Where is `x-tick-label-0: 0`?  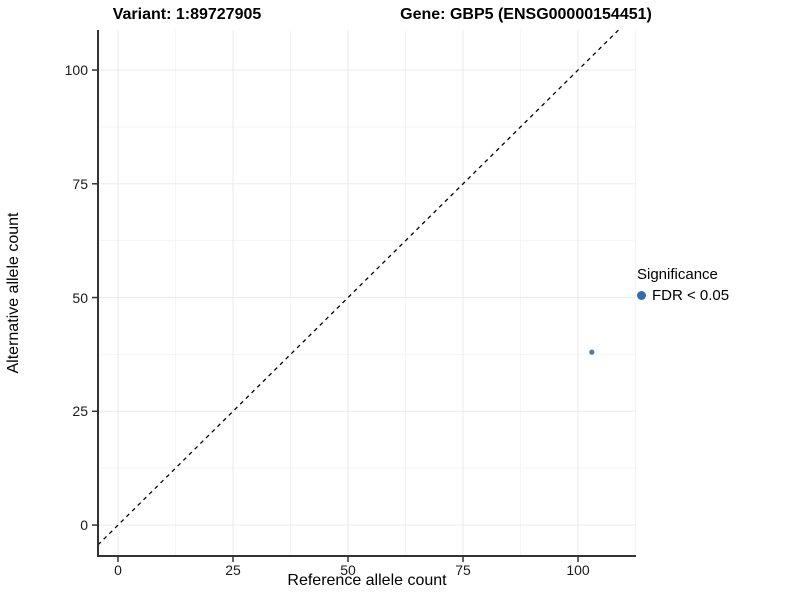
x-tick-label-0: 0 is located at coordinates (118, 570).